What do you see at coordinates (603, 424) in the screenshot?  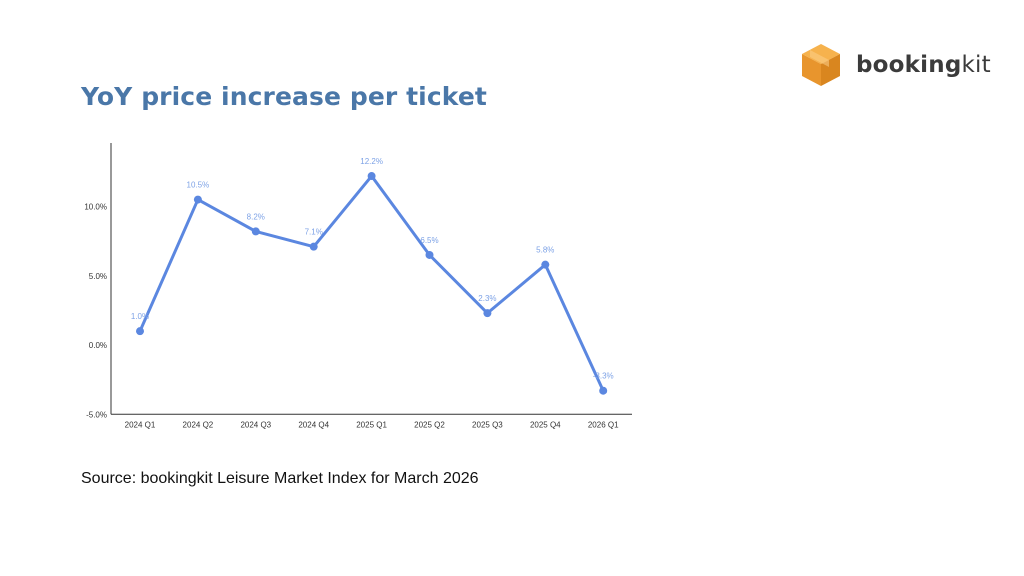 I see `x-tick-label: 2026 Q1` at bounding box center [603, 424].